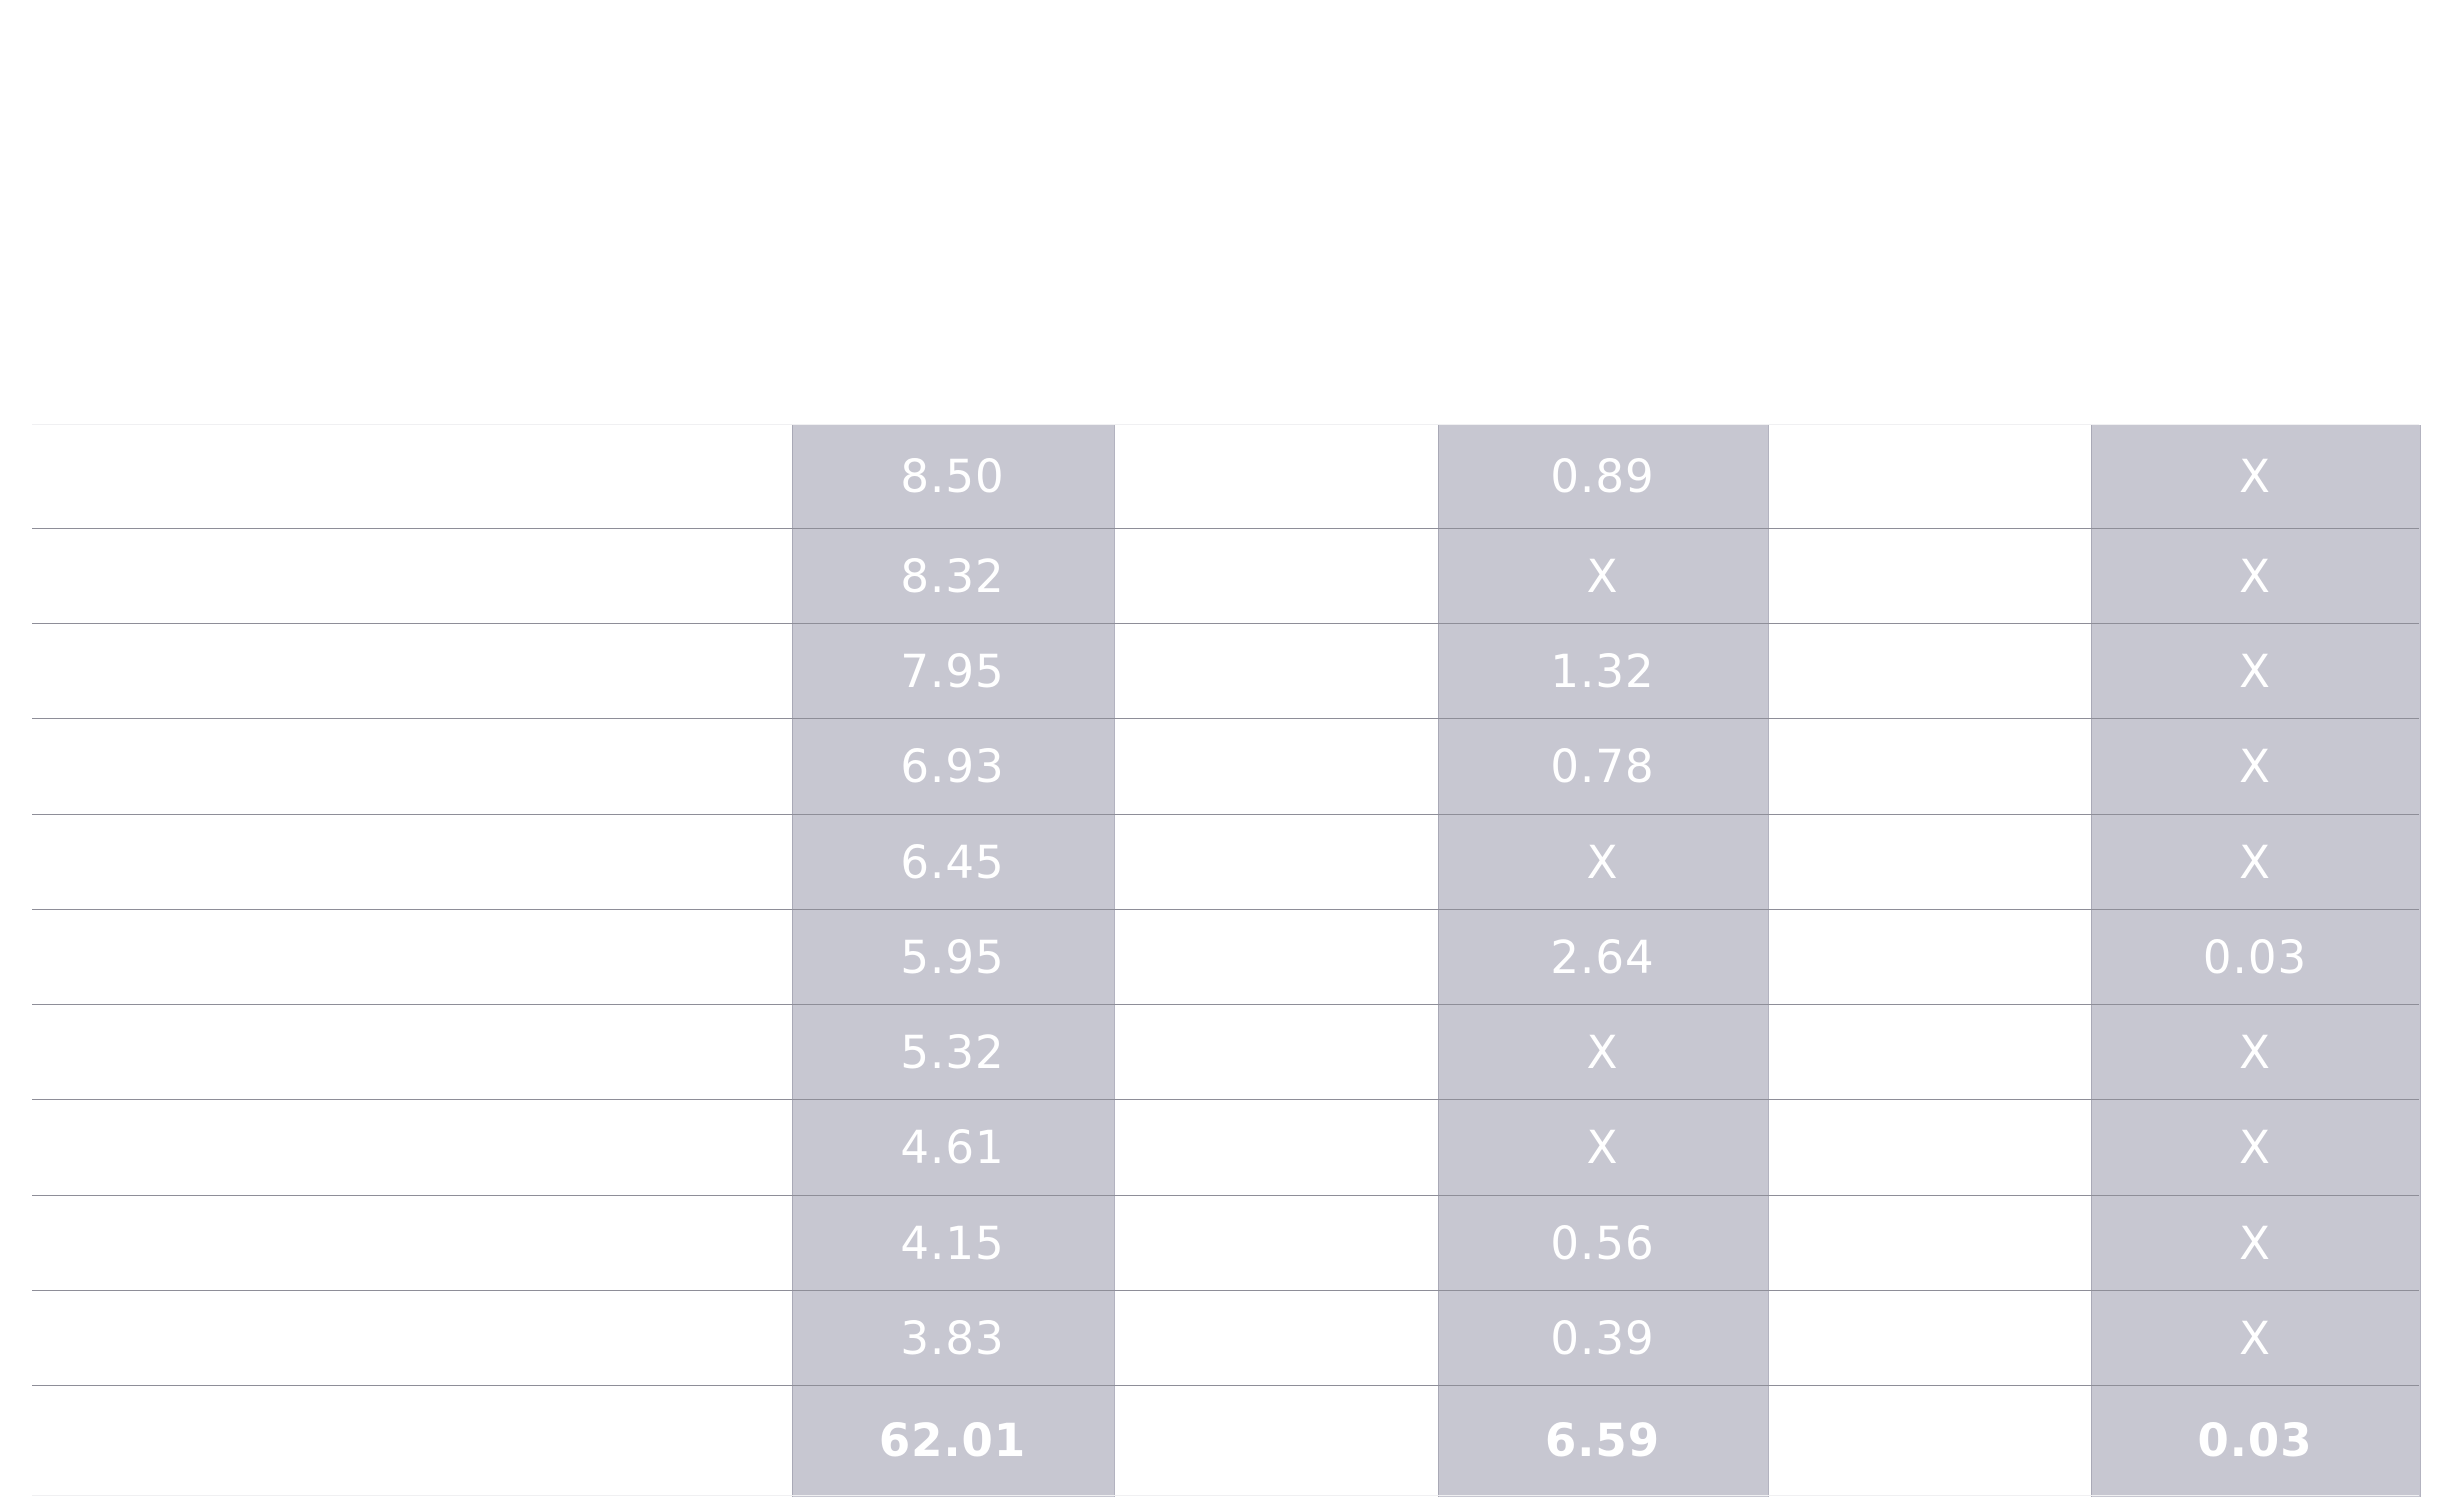 The width and height of the screenshot is (2443, 1497). Describe the element at coordinates (952, 957) in the screenshot. I see `value-cell-col1: 5.95` at that location.